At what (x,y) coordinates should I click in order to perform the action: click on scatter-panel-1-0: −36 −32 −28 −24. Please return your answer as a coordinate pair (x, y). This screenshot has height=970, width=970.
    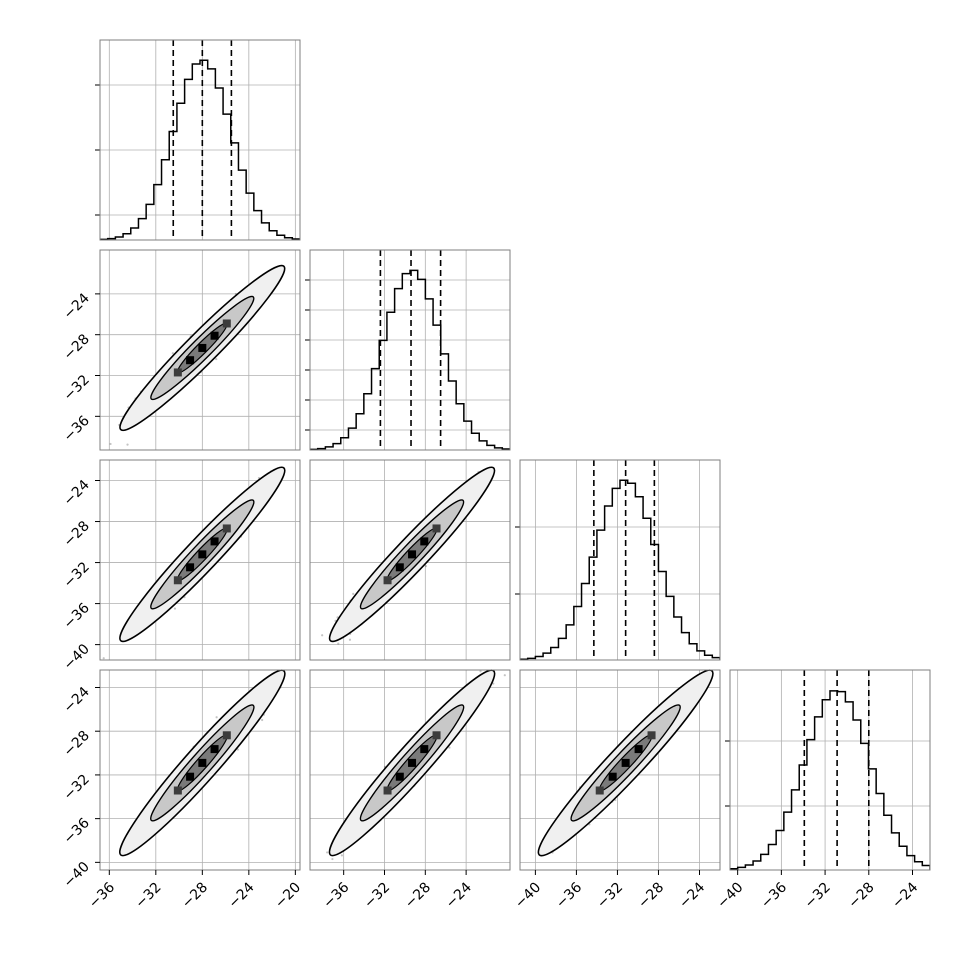
    Looking at the image, I should click on (181, 350).